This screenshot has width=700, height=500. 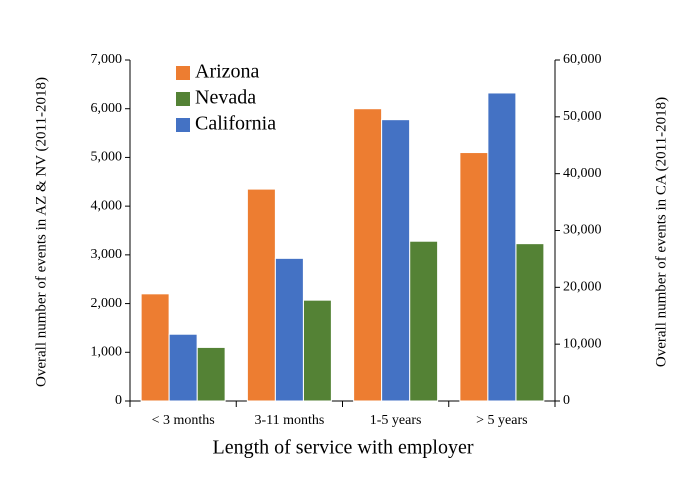 What do you see at coordinates (289, 420) in the screenshot?
I see `x-tick-label: 3-11 months` at bounding box center [289, 420].